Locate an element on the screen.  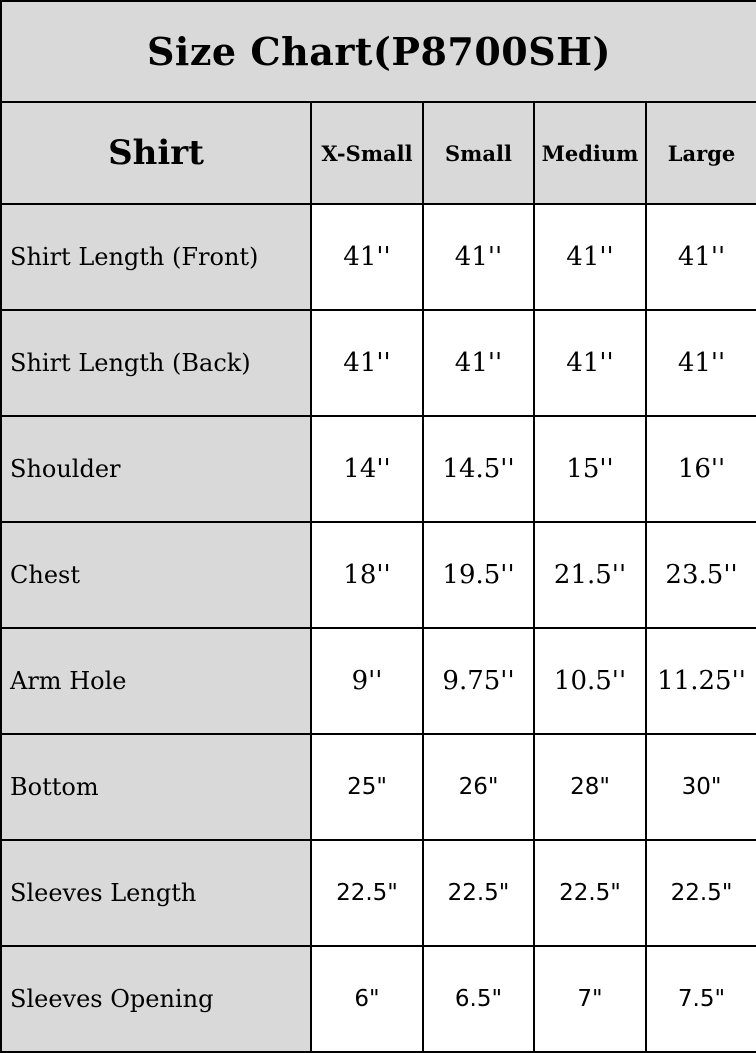
value-cell: 6" is located at coordinates (367, 999).